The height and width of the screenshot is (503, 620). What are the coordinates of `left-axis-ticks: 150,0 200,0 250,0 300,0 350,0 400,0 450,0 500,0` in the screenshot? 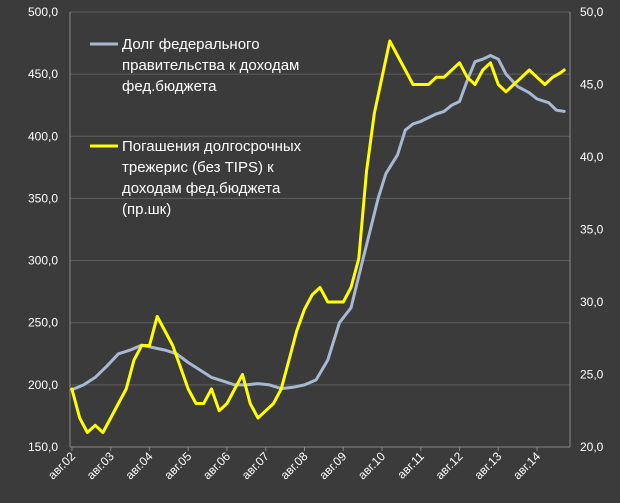 It's located at (43, 229).